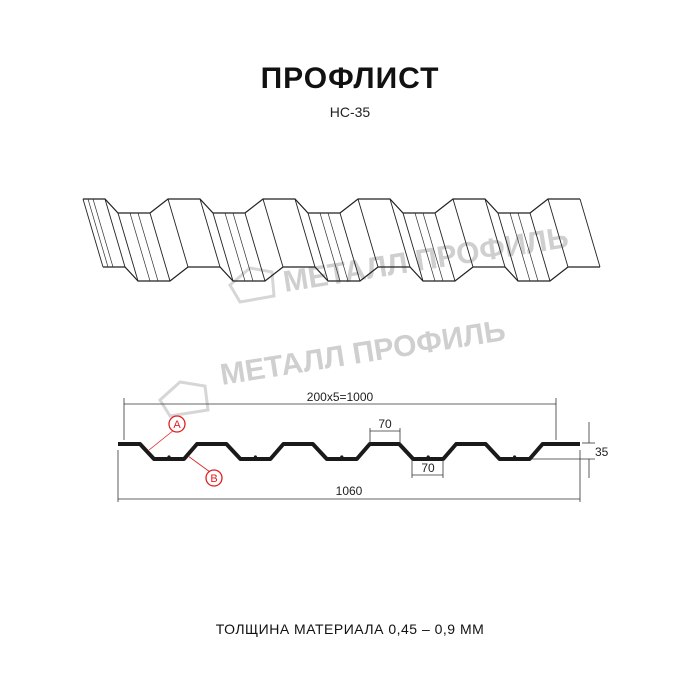 The image size is (700, 700). Describe the element at coordinates (213, 479) in the screenshot. I see `svg-text: B` at that location.